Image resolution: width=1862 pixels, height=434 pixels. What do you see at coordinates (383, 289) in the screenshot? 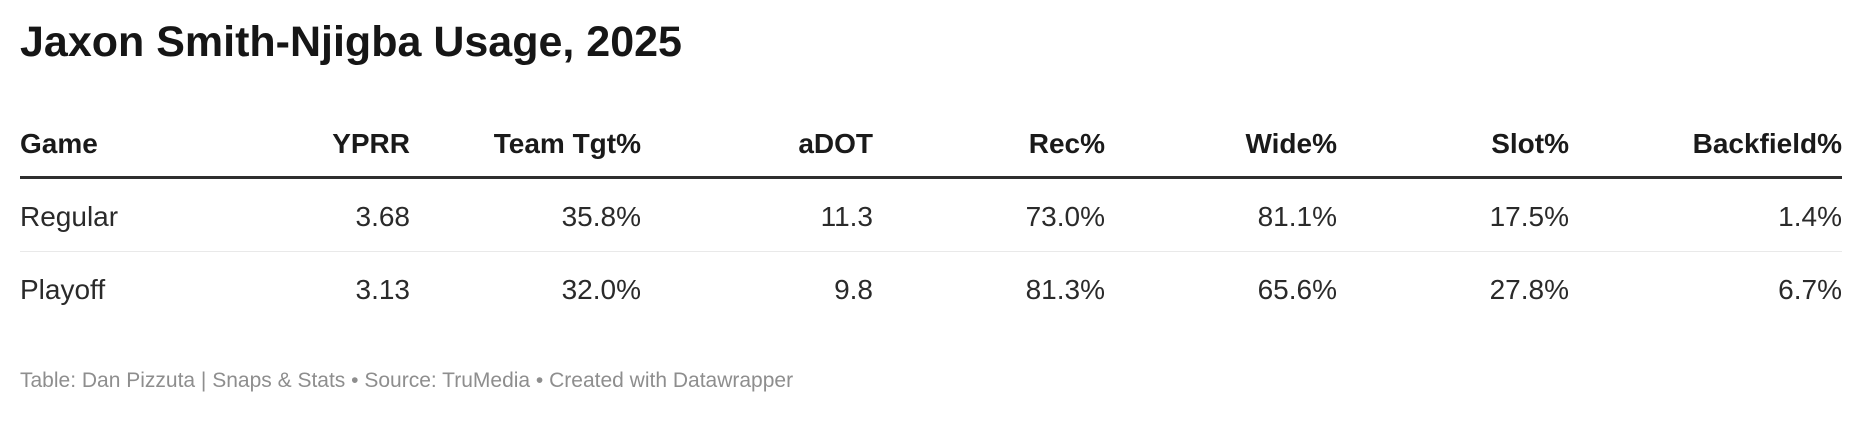
I see `cell-yprr: 3.13` at bounding box center [383, 289].